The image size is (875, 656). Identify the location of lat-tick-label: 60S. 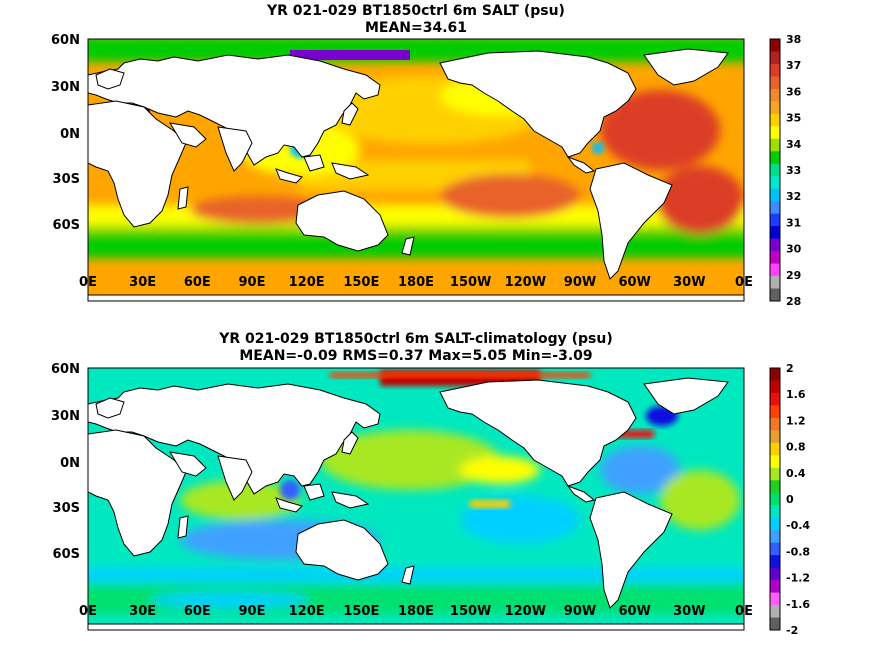
(66, 554).